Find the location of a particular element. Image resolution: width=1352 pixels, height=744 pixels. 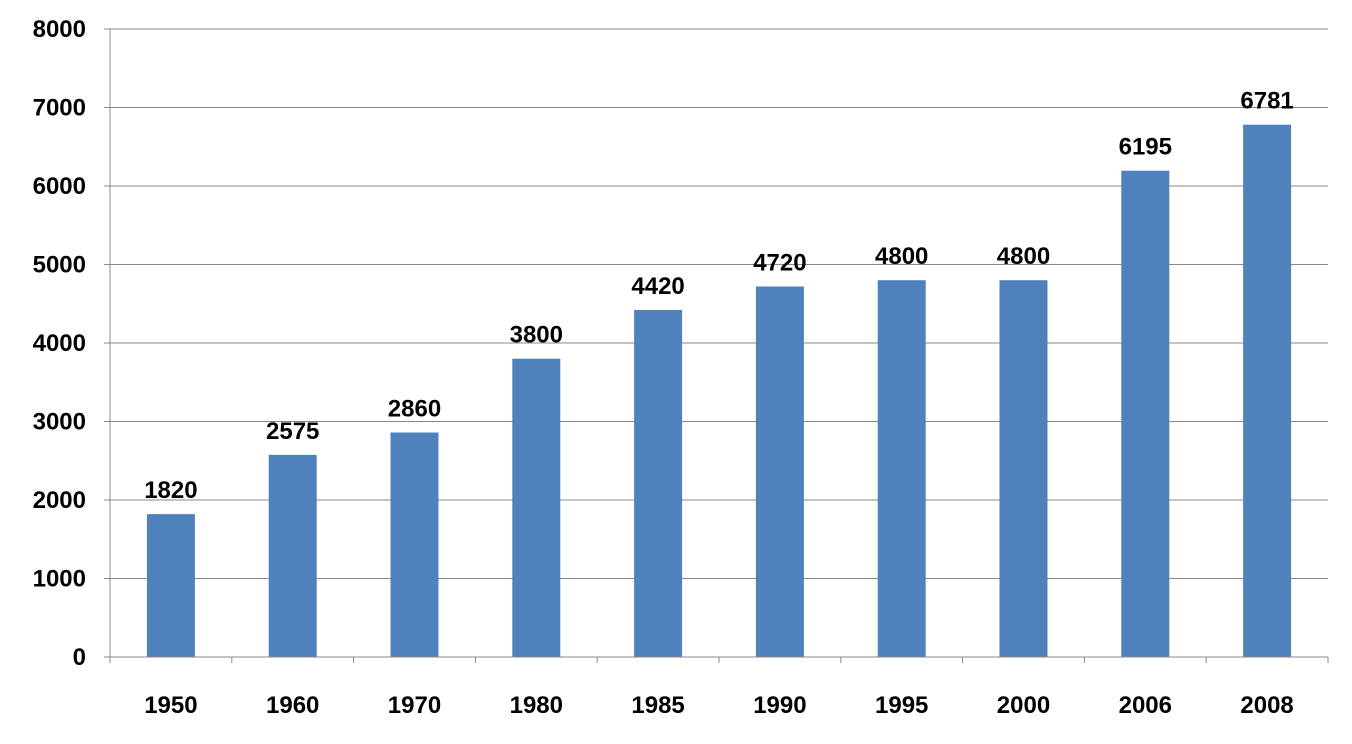

x-tick-label-1960: 1960 is located at coordinates (292, 705).